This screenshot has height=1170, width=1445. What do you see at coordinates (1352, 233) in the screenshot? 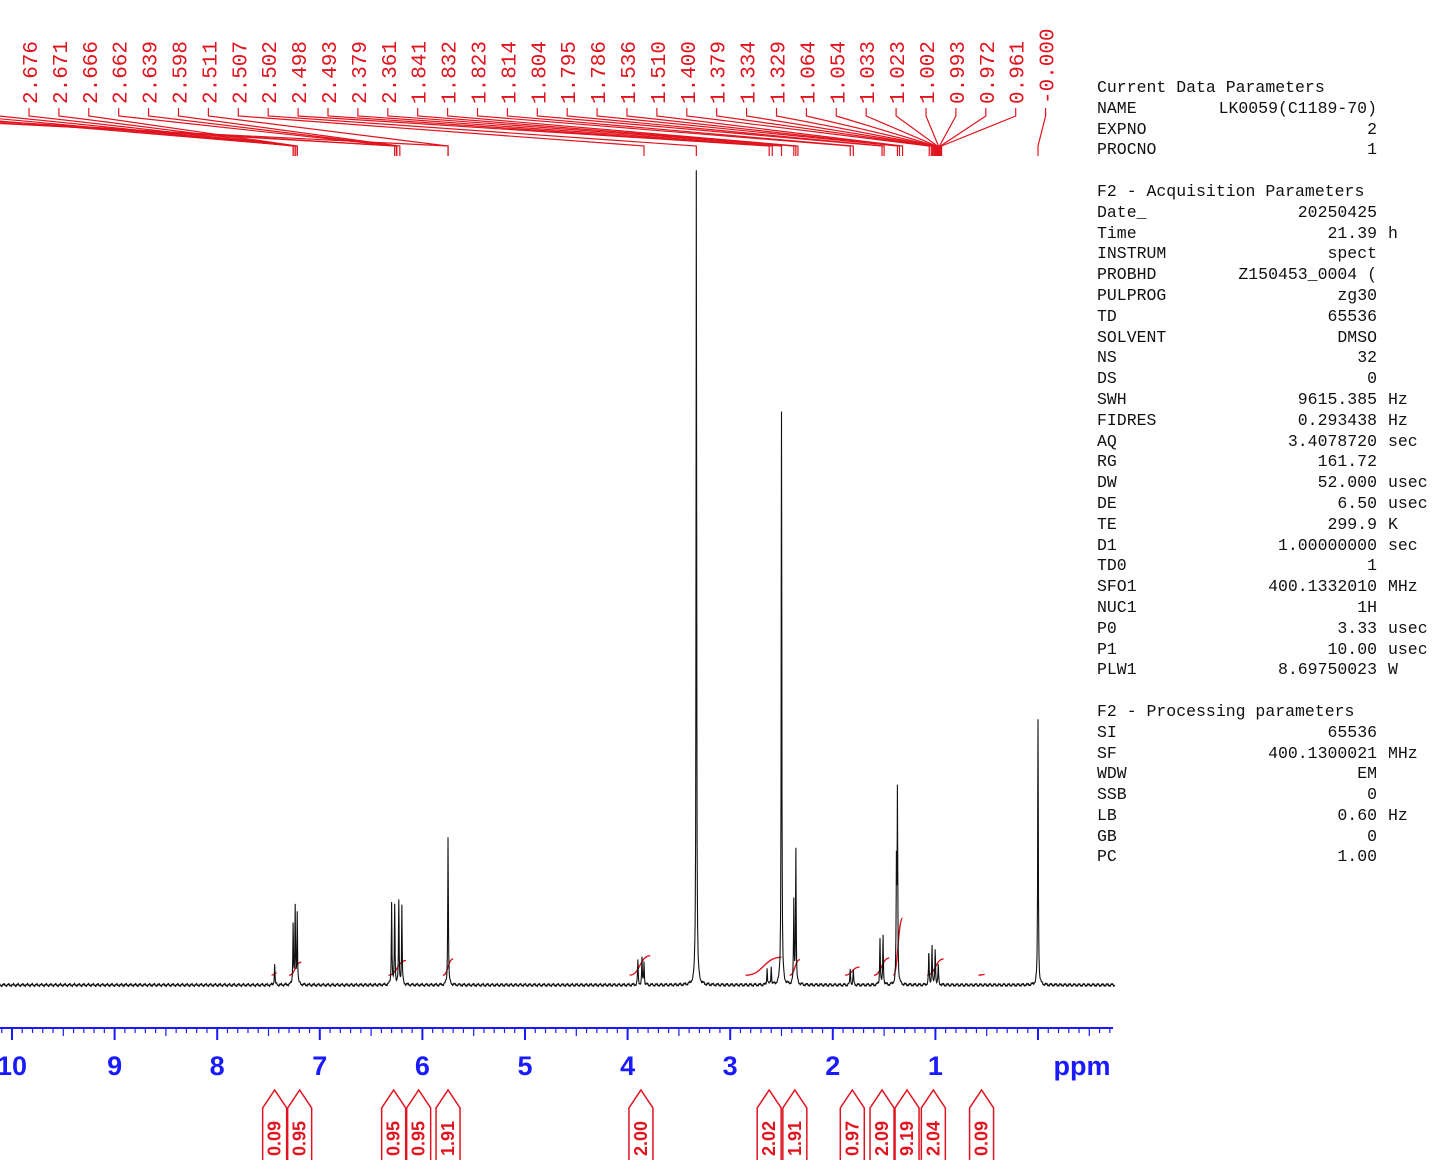
I see `param-value: 21.39` at bounding box center [1352, 233].